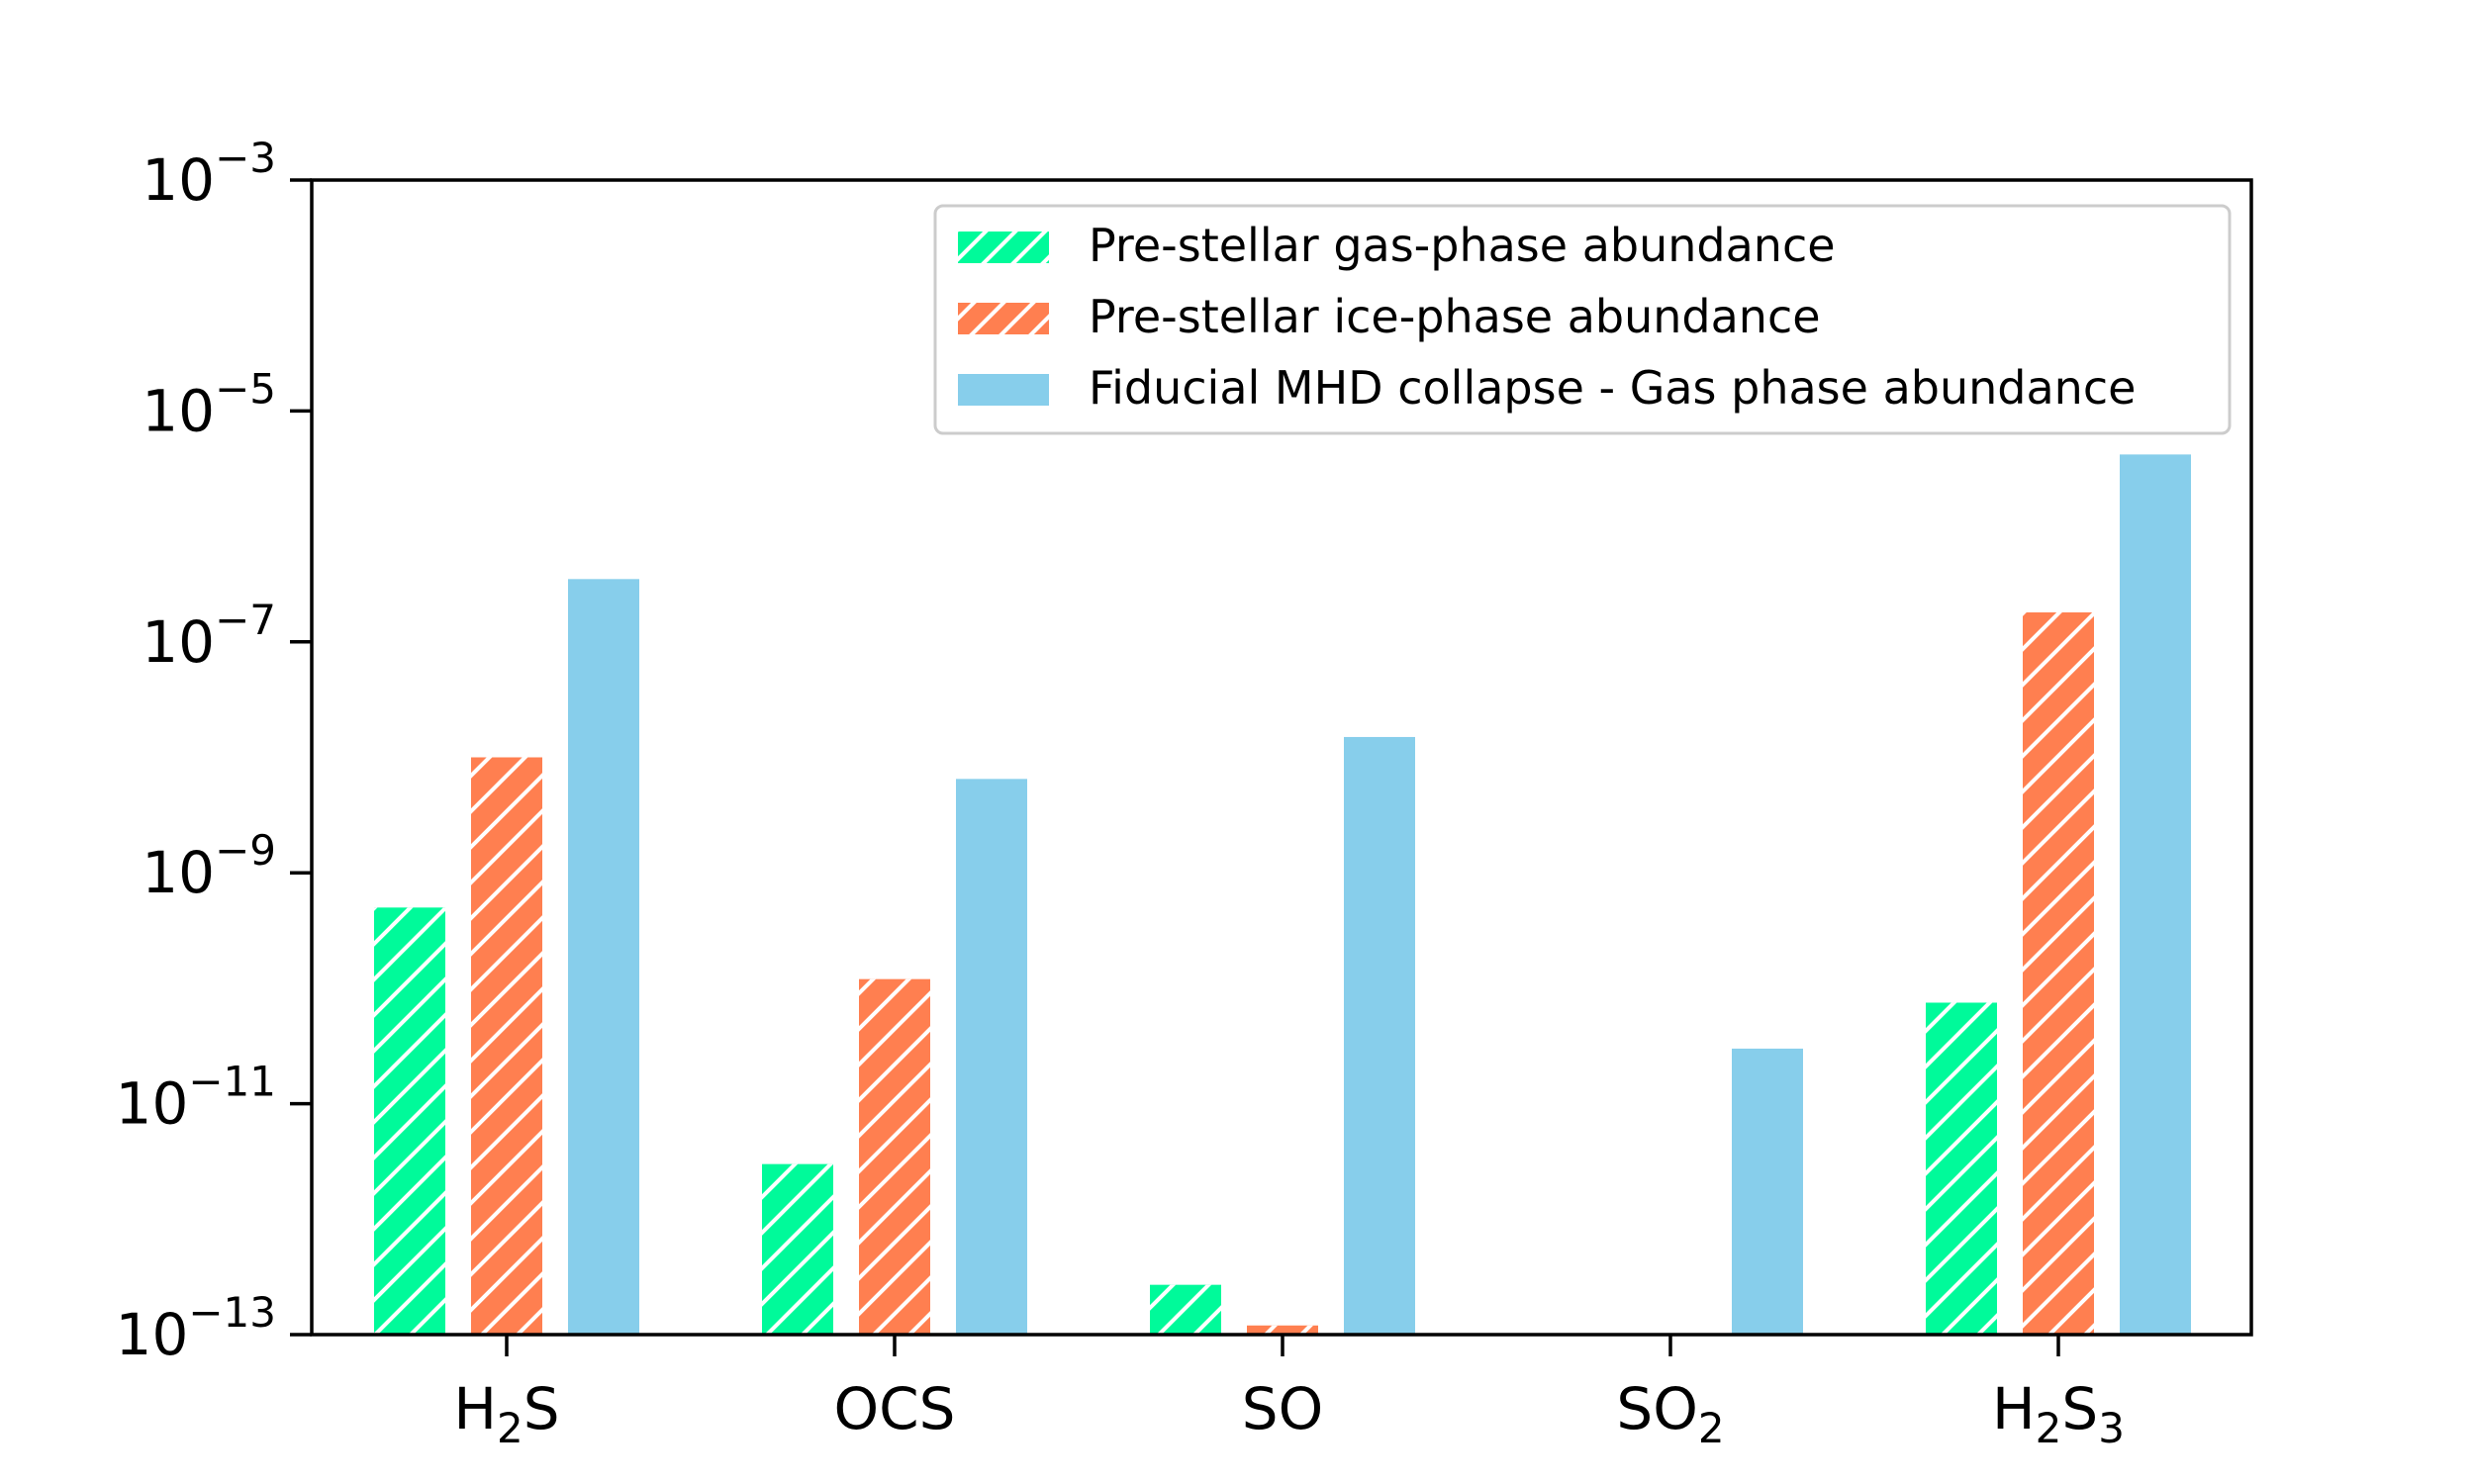 This screenshot has width=2474, height=1484. Describe the element at coordinates (2112, 1428) in the screenshot. I see `x-label-subscript: 3` at that location.